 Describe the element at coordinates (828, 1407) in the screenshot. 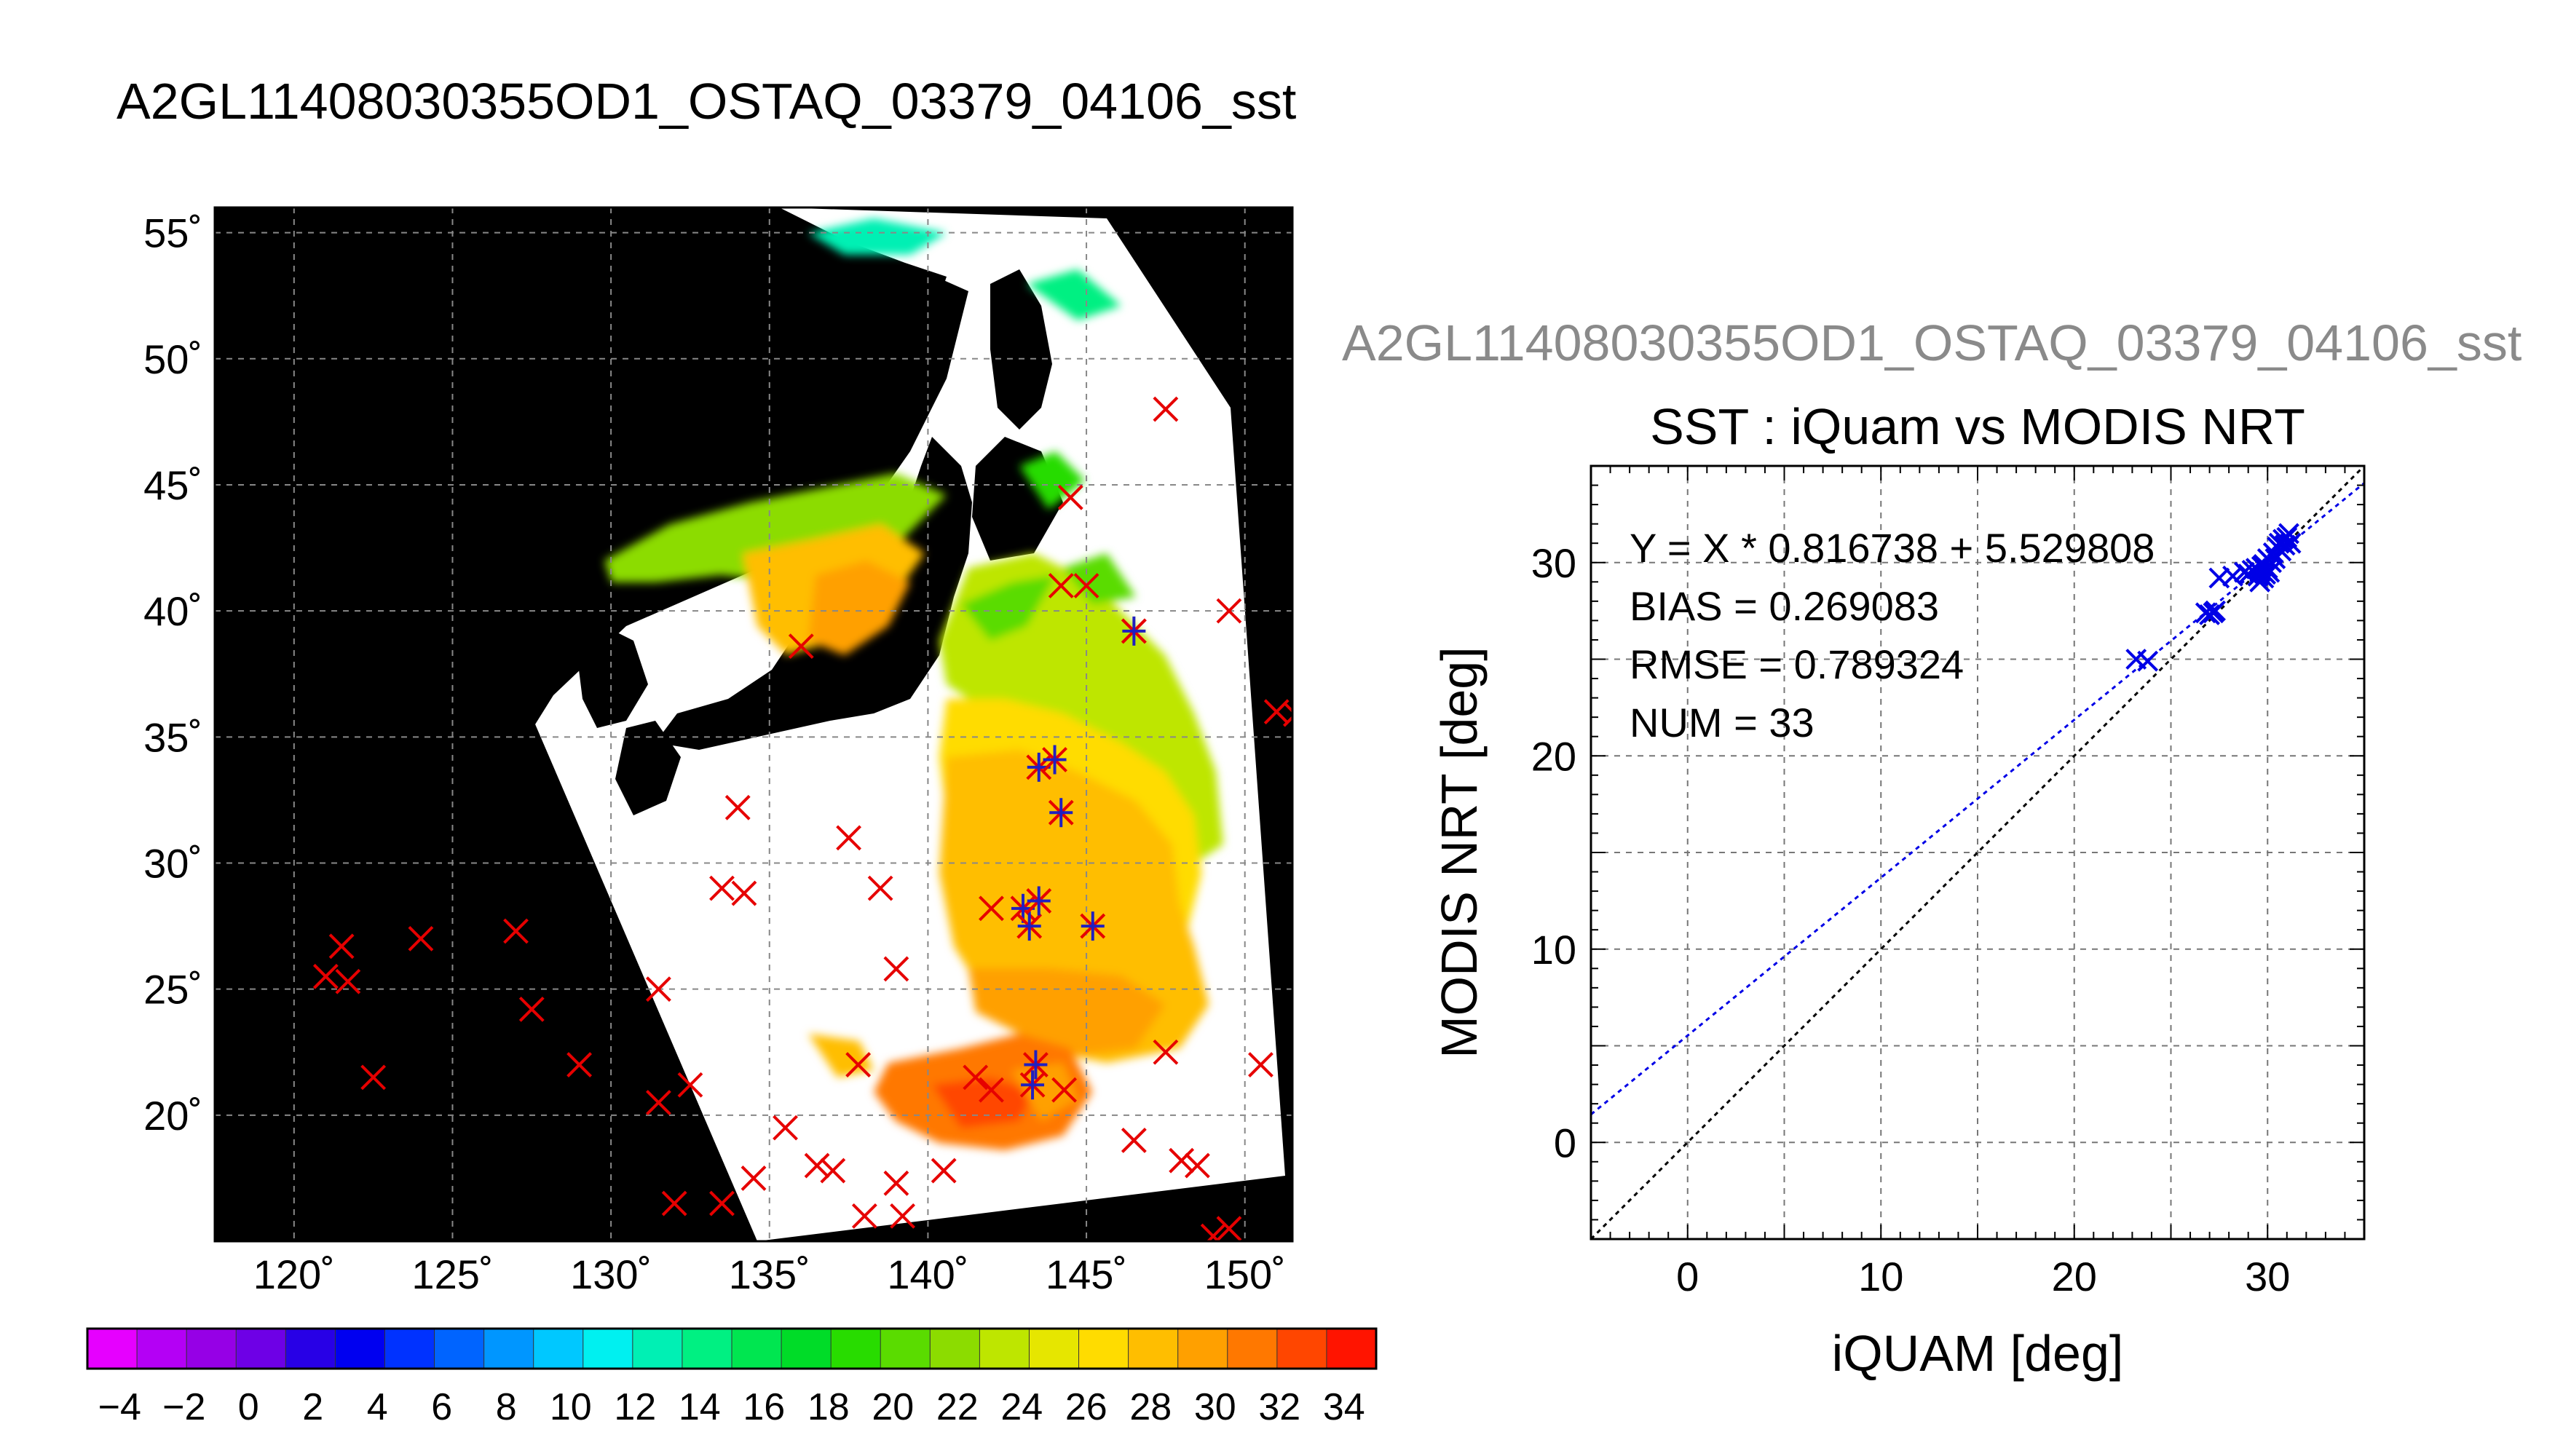

I see `colorbar-tick-label: 18` at that location.